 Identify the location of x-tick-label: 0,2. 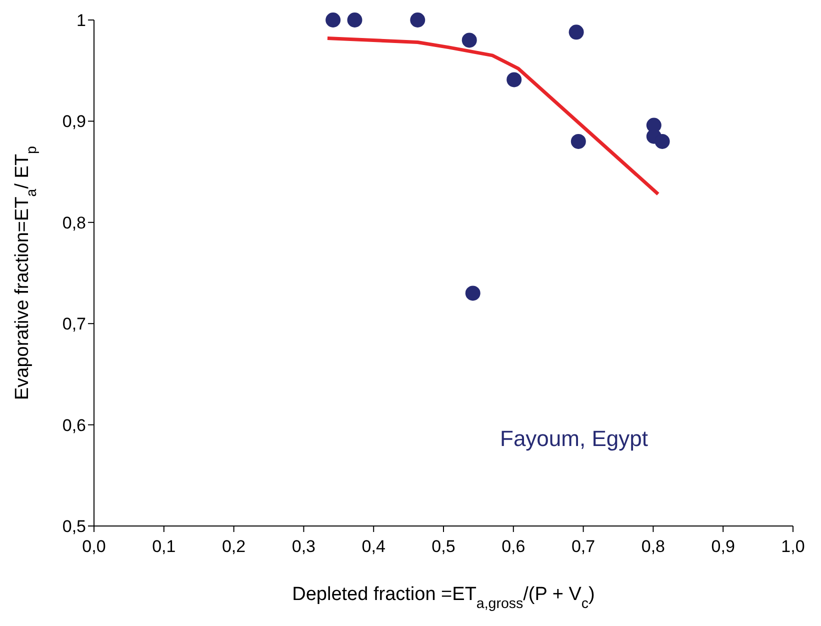
(234, 546).